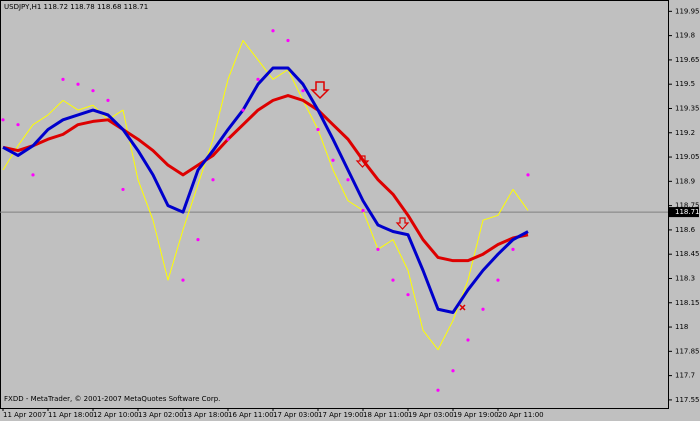 The image size is (700, 421). I want to click on last-price-box, so click(683, 212).